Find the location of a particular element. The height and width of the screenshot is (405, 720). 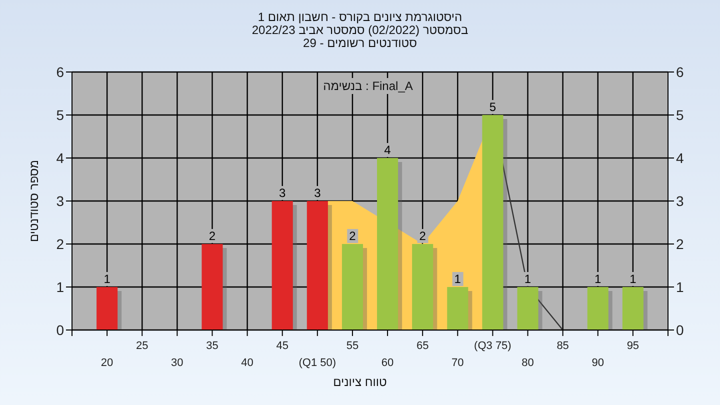

x-tick-label: 20 is located at coordinates (107, 363).